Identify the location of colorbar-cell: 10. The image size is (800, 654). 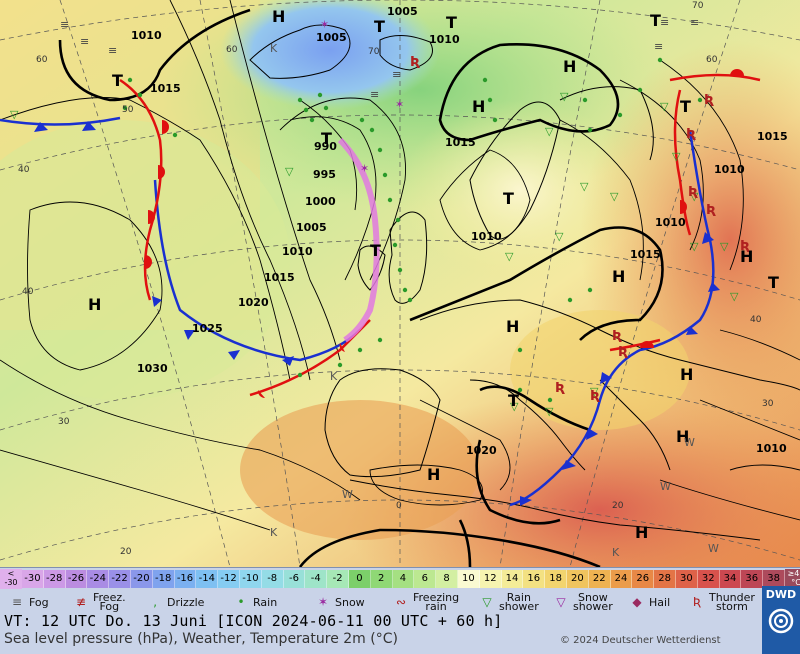
(469, 579).